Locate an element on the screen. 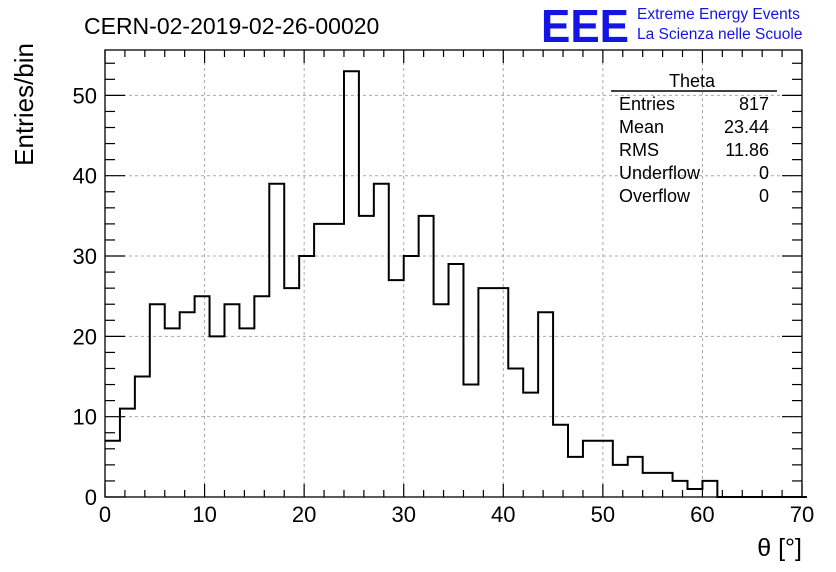 Image resolution: width=836 pixels, height=572 pixels. stats-row-value: 817 is located at coordinates (754, 104).